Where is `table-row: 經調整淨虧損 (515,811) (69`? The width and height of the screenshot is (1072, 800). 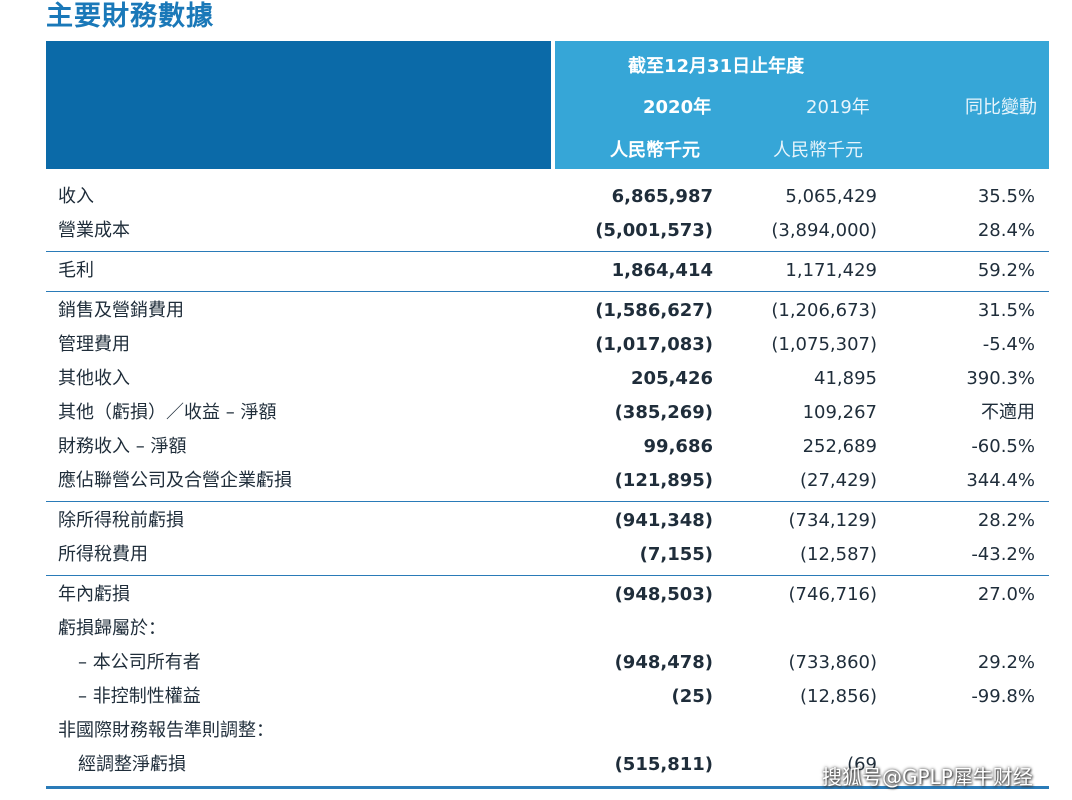 table-row: 經調整淨虧損 (515,811) (69 is located at coordinates (547, 765).